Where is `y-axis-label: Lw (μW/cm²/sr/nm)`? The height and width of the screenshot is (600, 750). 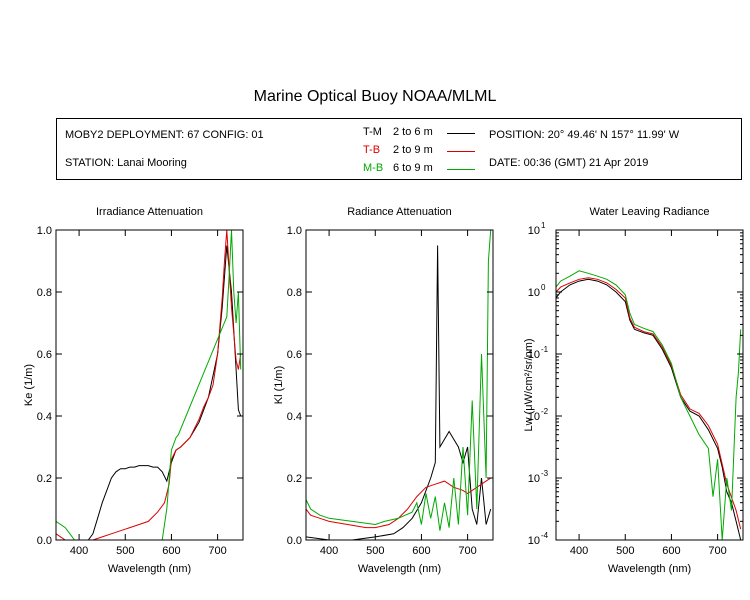 y-axis-label: Lw (μW/cm²/sr/nm) is located at coordinates (529, 384).